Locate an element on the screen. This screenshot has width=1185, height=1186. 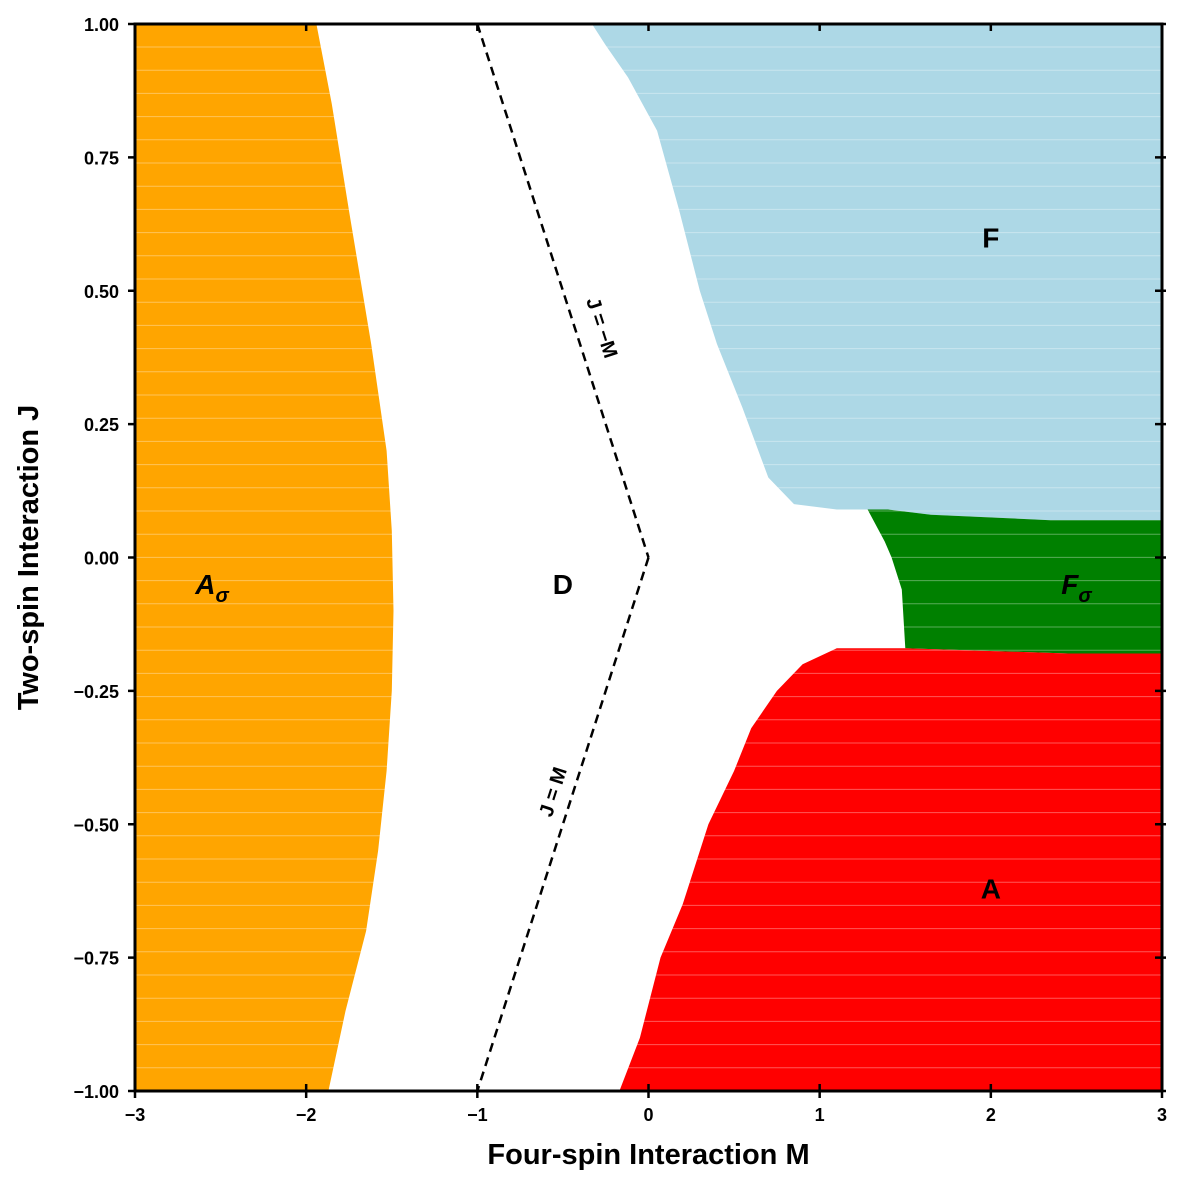
y-axis-title: Two-spin Interaction J is located at coordinates (29, 558).